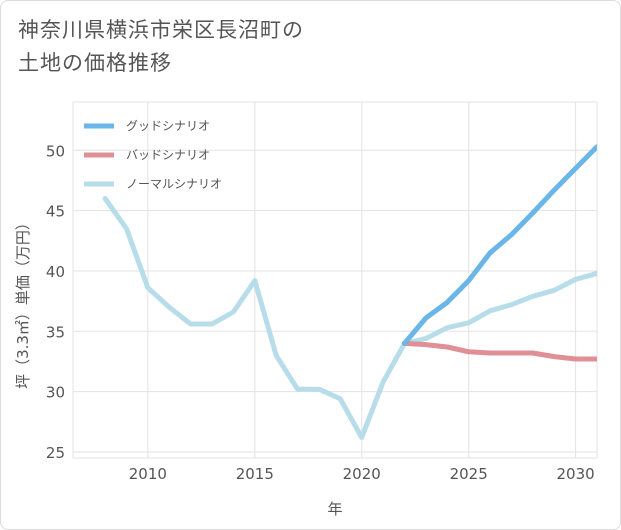 This screenshot has width=621, height=530. I want to click on chart-title: 神奈川県横浜市栄区長沼町の 土地の価格推移, so click(161, 47).